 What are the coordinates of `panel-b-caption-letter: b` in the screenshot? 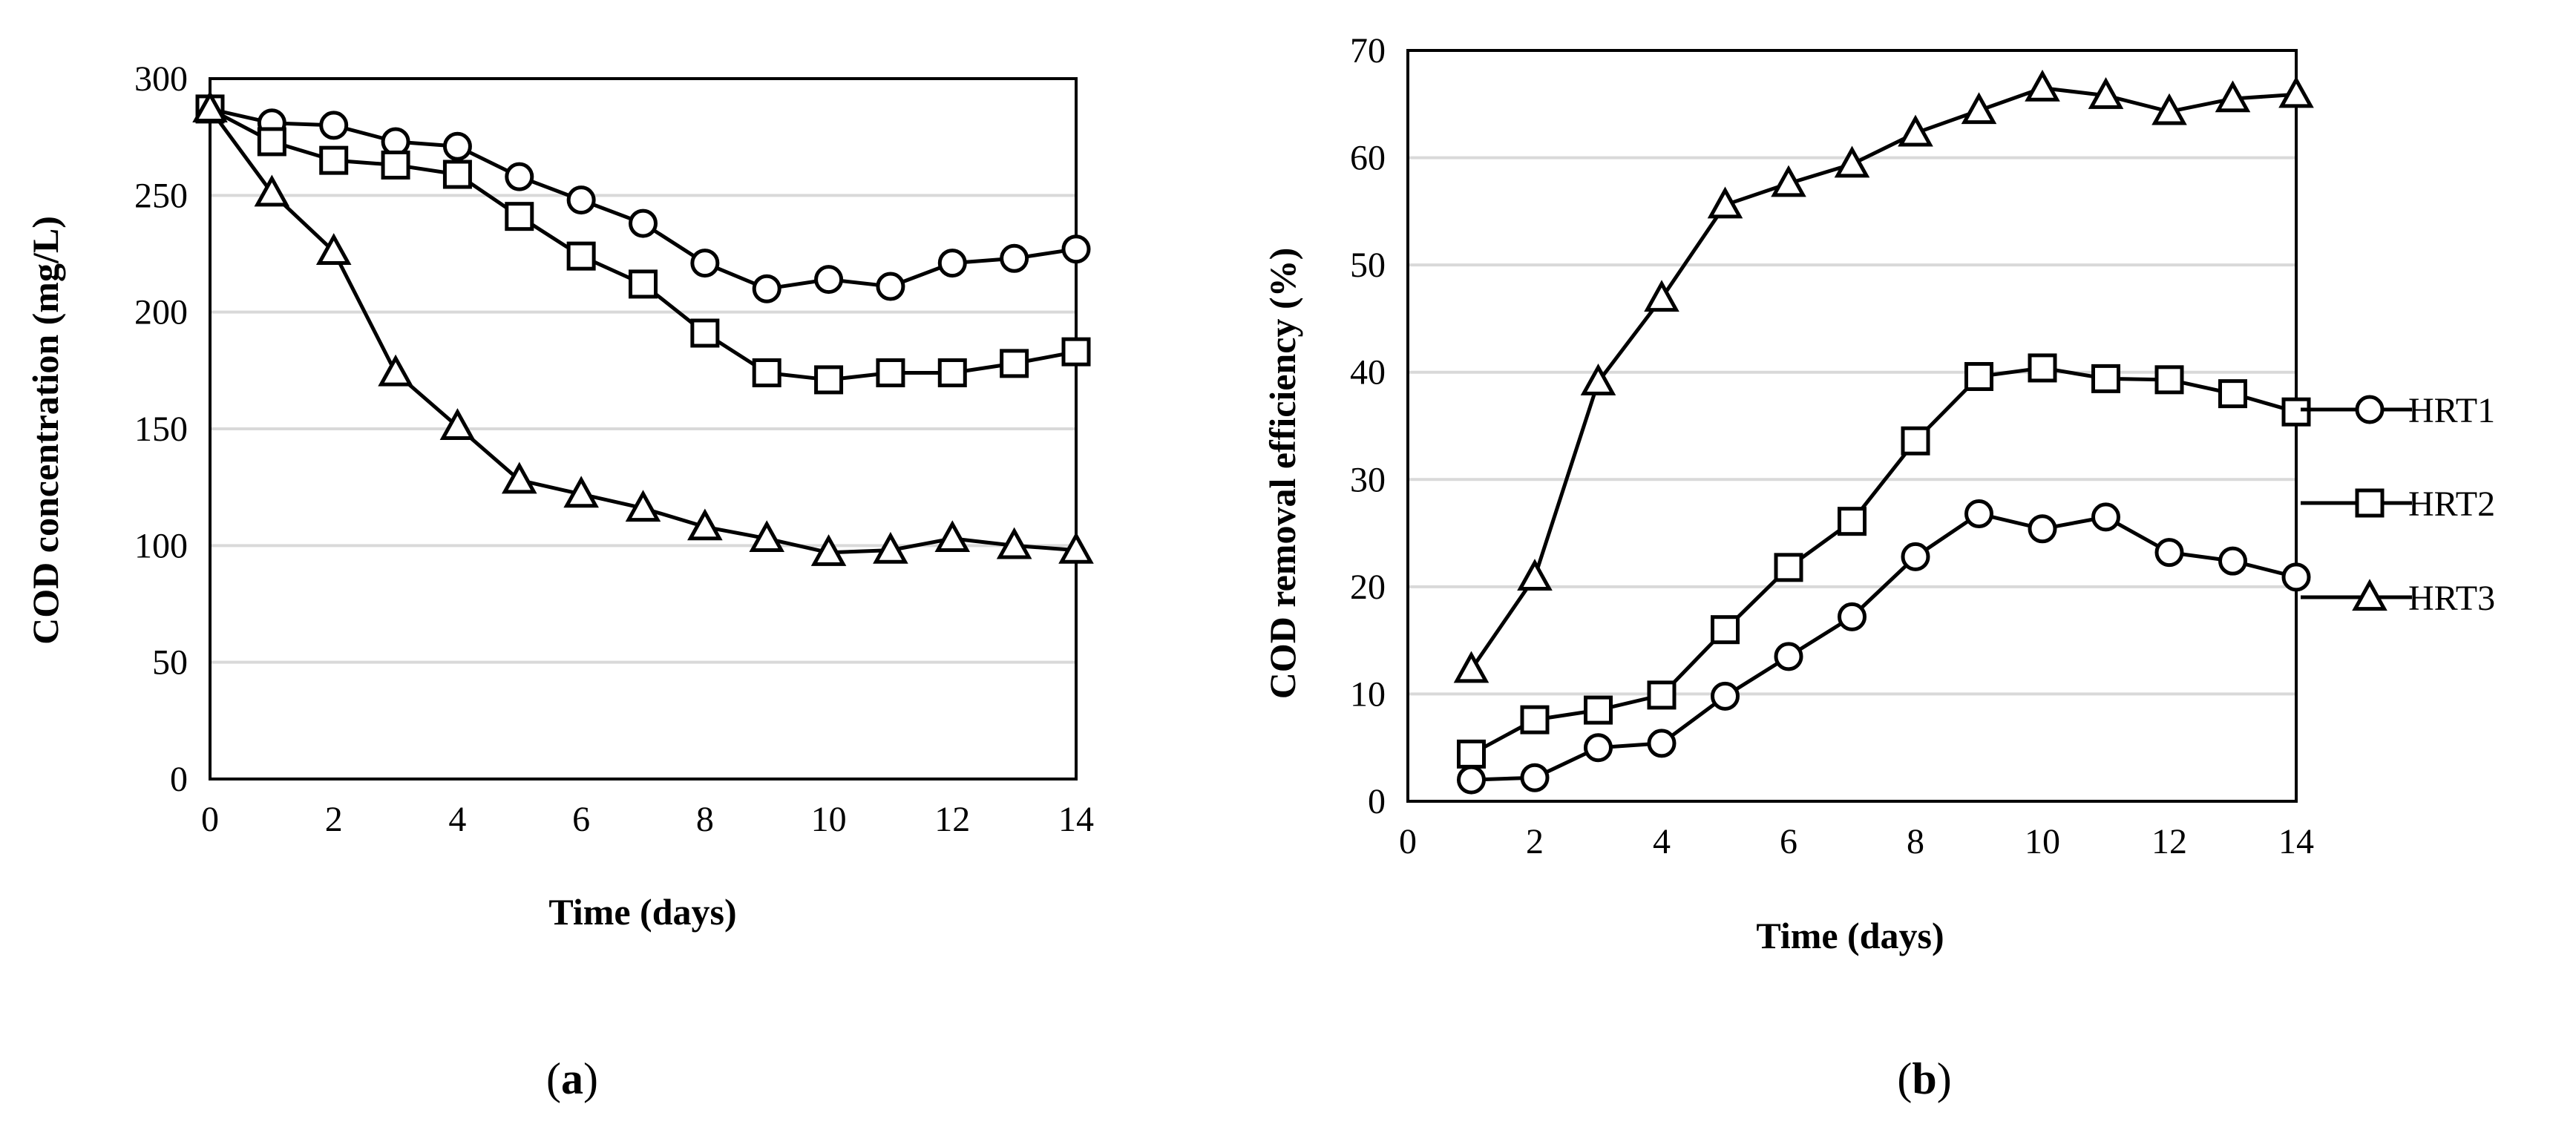 It's located at (1924, 1078).